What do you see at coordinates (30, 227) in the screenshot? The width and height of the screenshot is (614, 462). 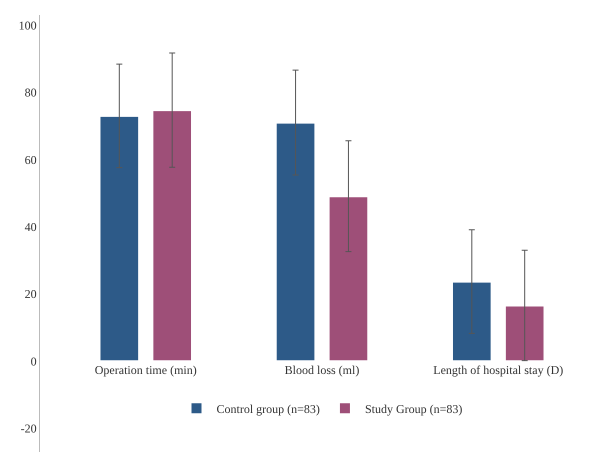 I see `y-tick-label: 40` at bounding box center [30, 227].